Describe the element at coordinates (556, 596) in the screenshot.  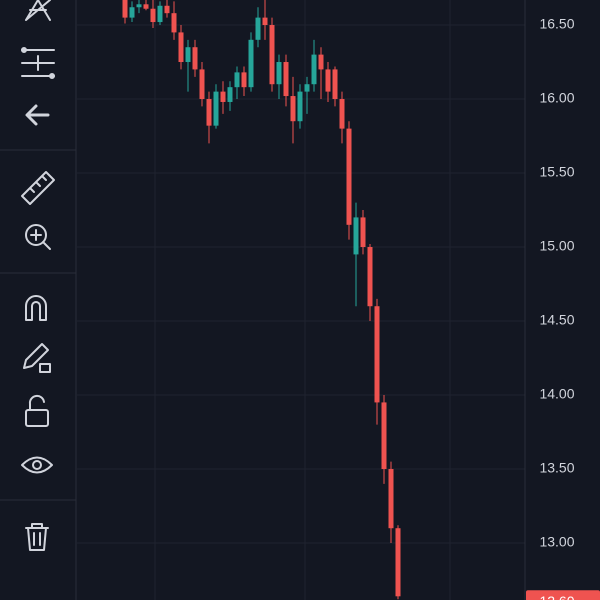
I see `last-price-label: 12.60` at that location.